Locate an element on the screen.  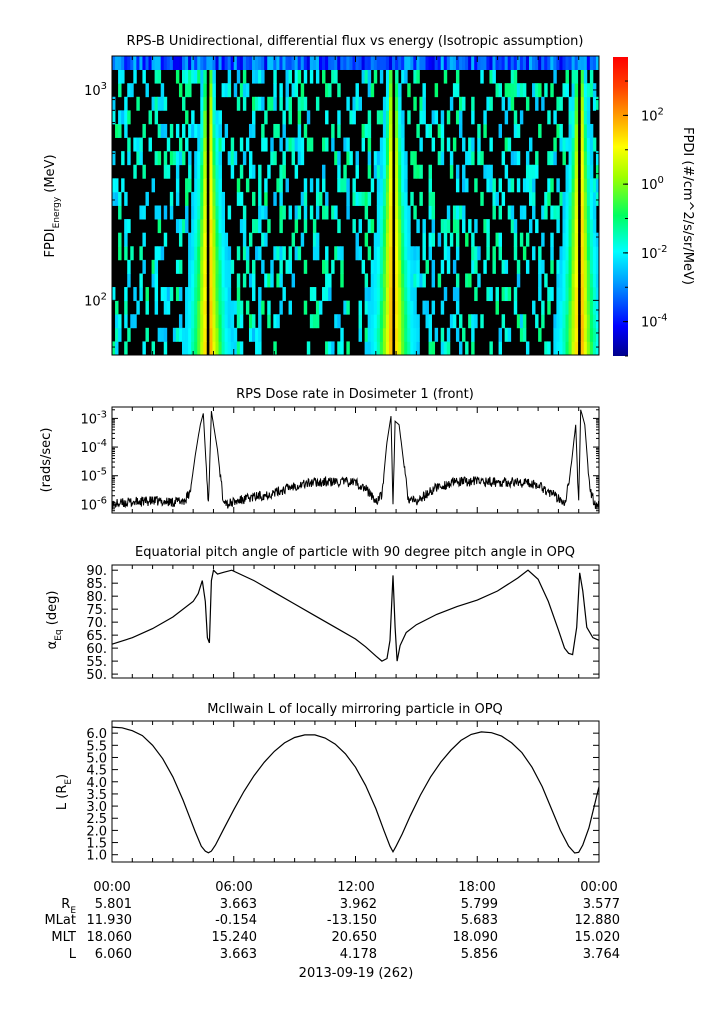
mlt-value: 15.020 is located at coordinates (598, 937).